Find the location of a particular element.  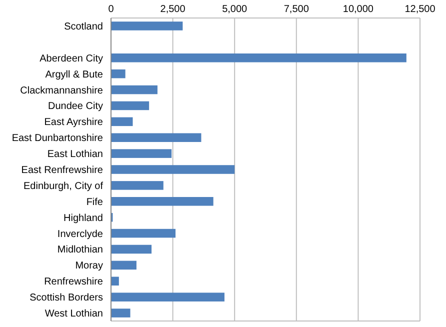

x-tick-label: 0 is located at coordinates (111, 9).